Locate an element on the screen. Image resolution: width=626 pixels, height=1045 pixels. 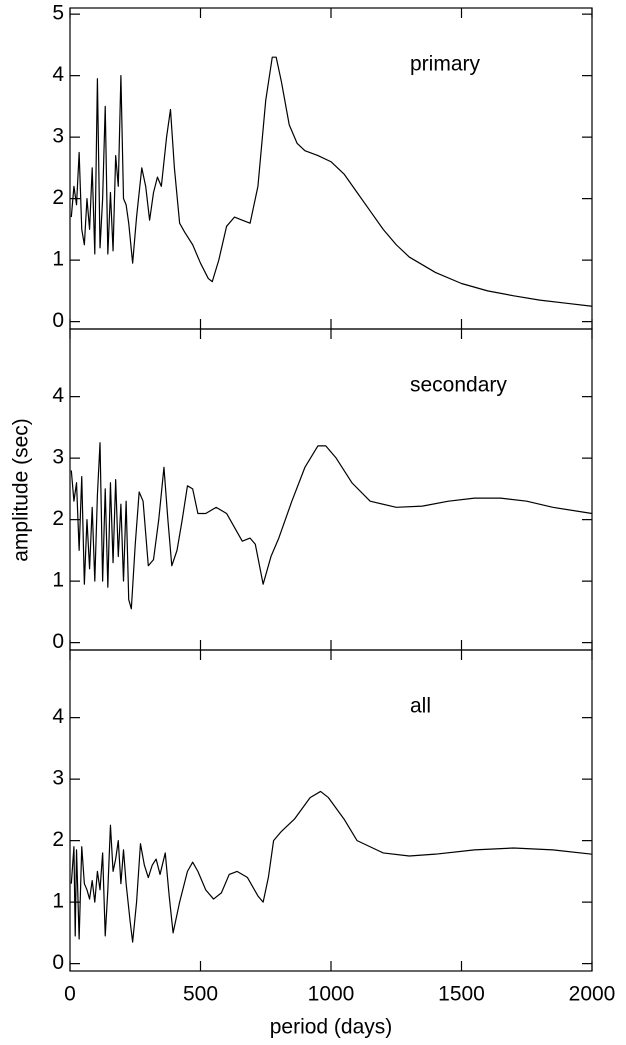
panel-label: secondary is located at coordinates (458, 385).